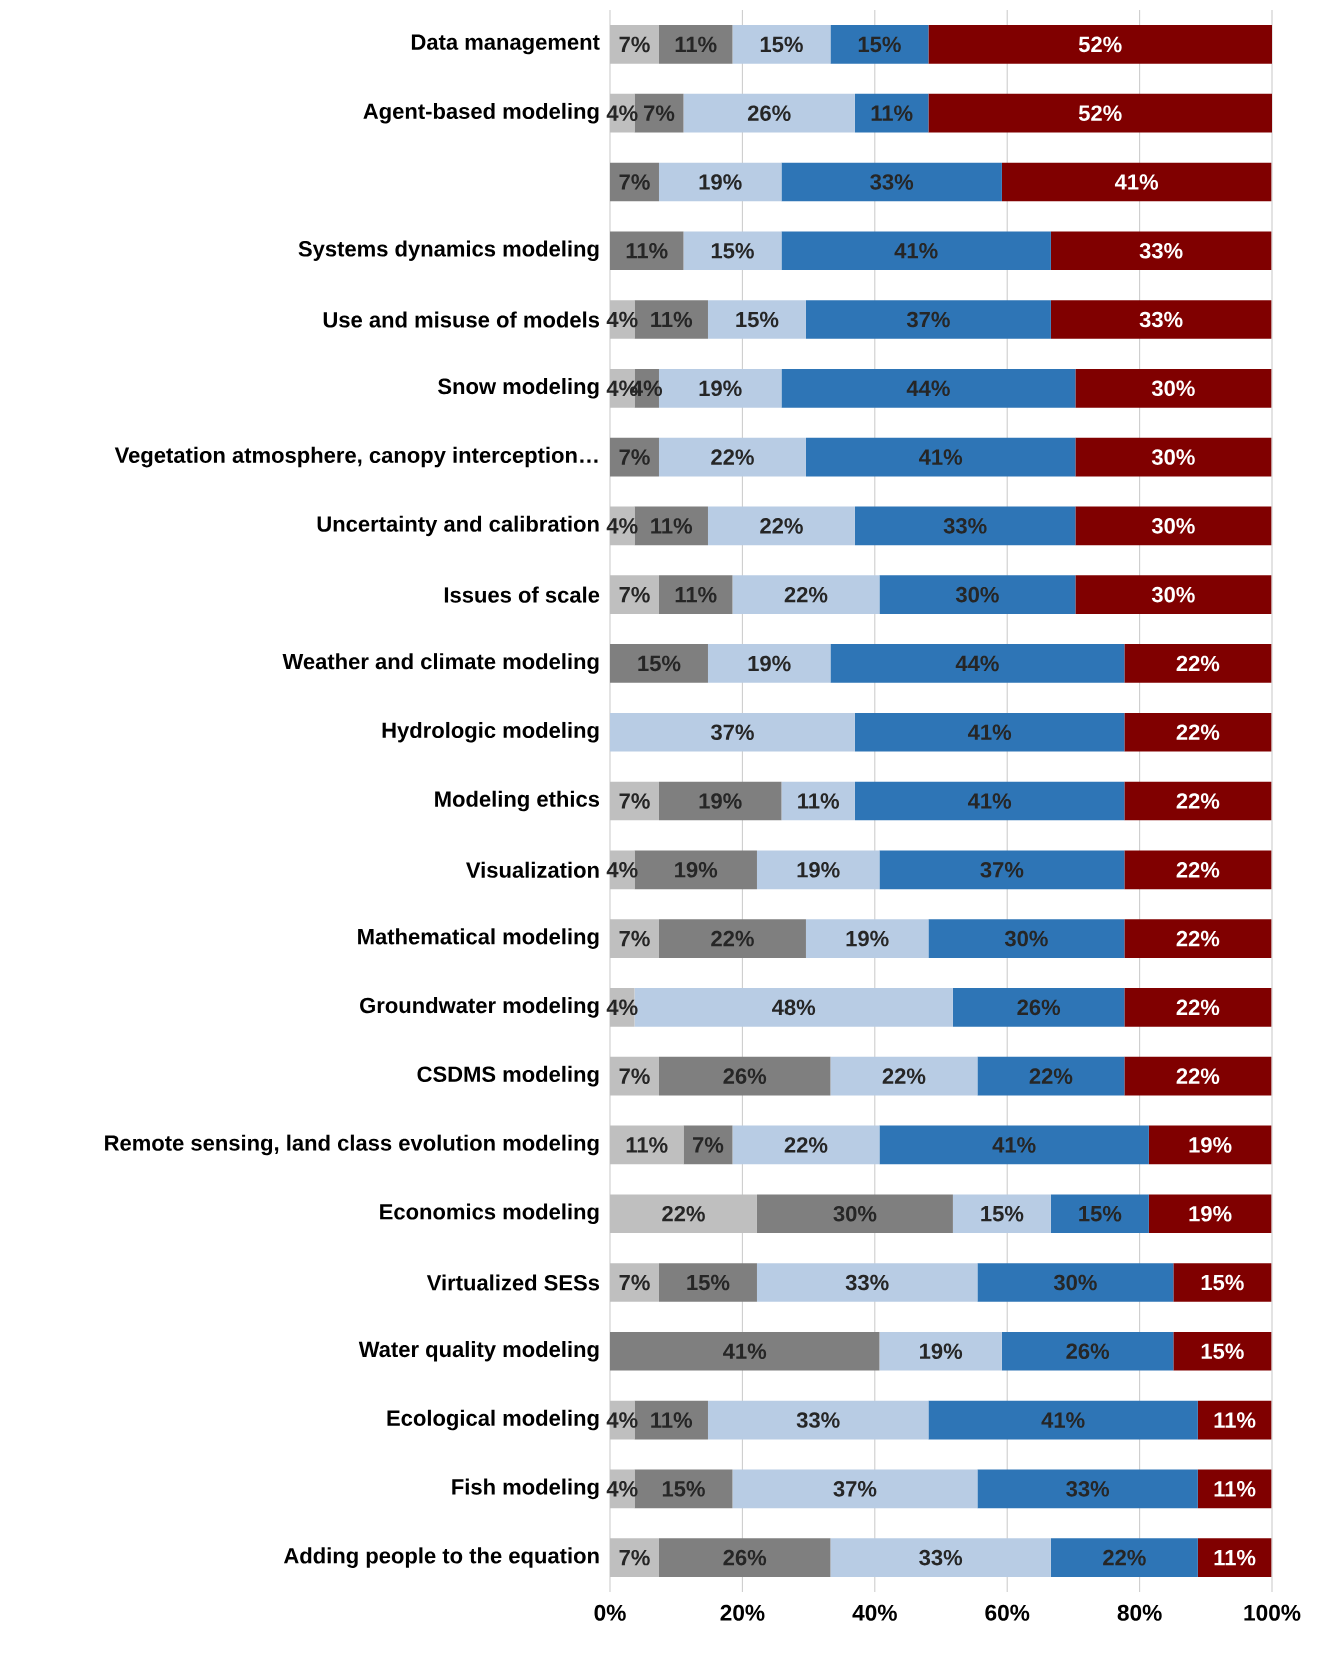  Describe the element at coordinates (478, 1351) in the screenshot. I see `y-tick-label: Water quality modeling` at that location.